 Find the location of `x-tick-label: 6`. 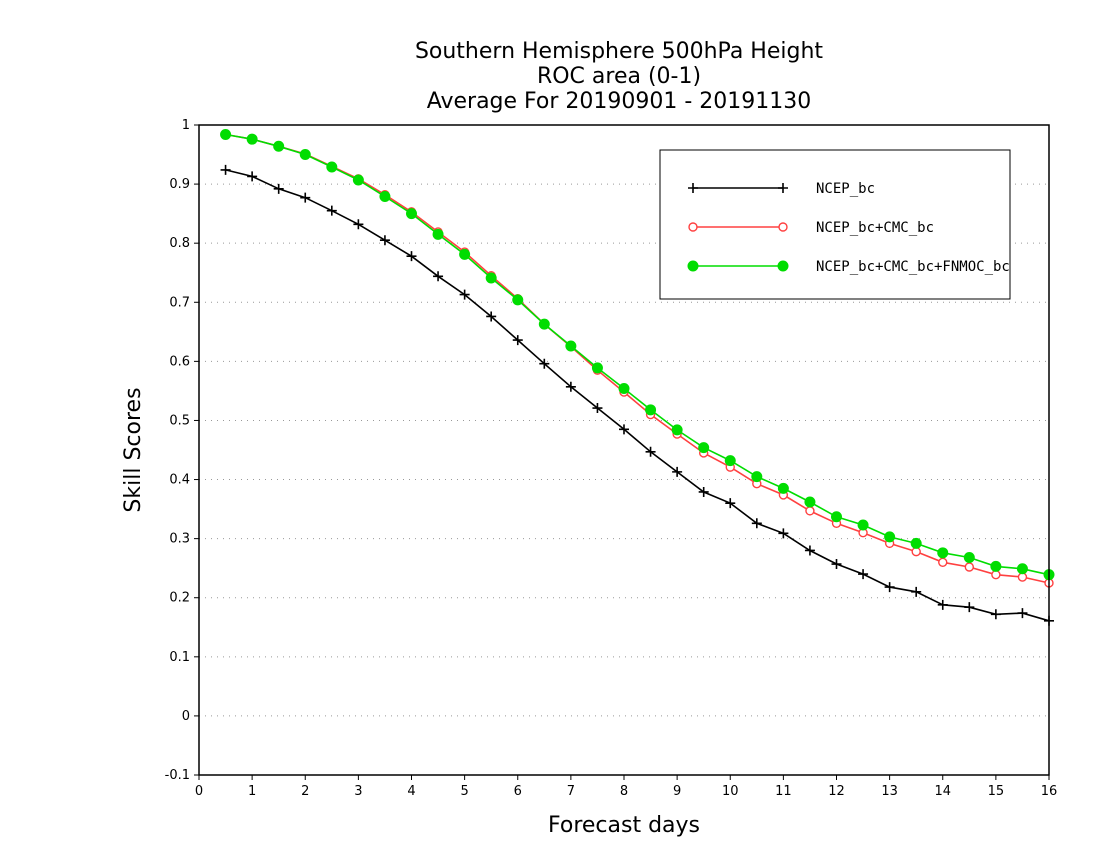

x-tick-label: 6 is located at coordinates (518, 791).